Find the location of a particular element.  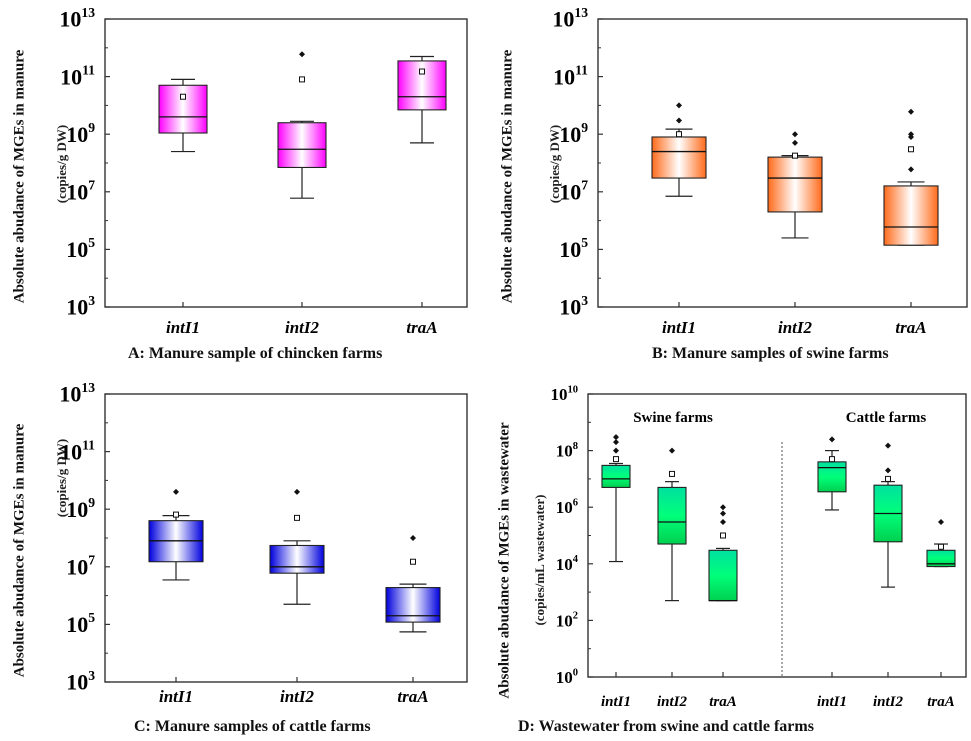

plot-frame is located at coordinates (777, 535).